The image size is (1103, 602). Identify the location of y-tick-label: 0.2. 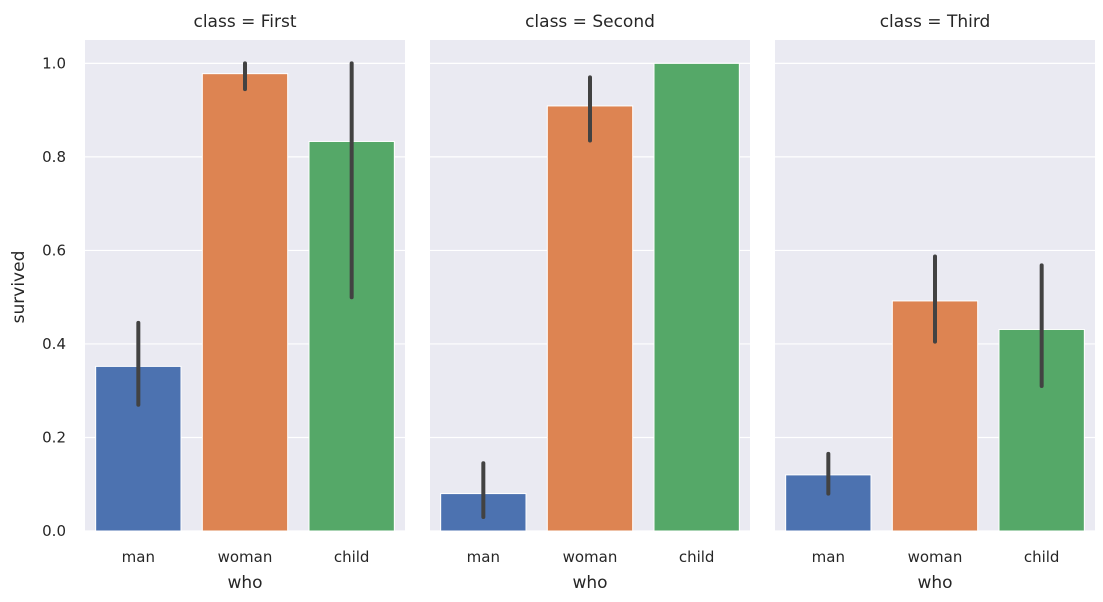
(54, 437).